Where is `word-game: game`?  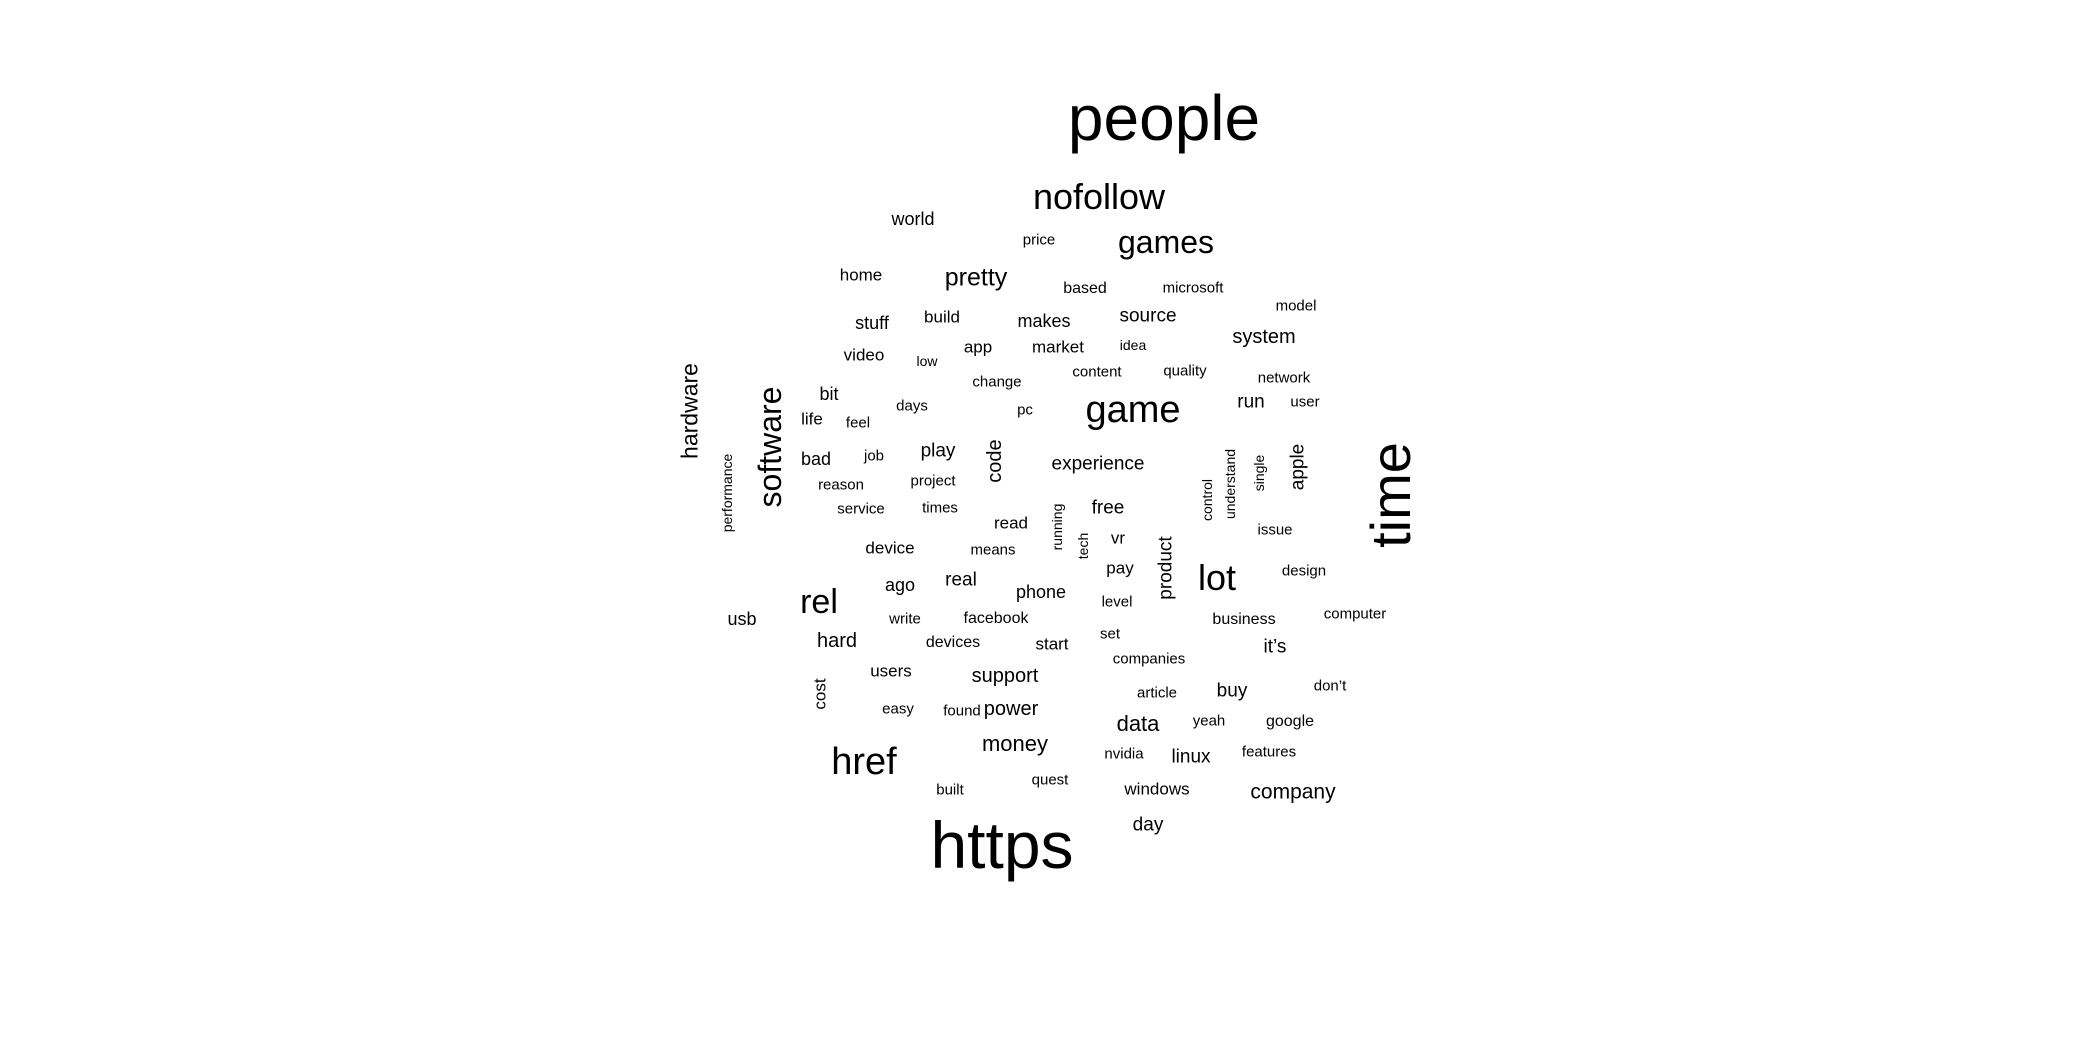
word-game: game is located at coordinates (1133, 410).